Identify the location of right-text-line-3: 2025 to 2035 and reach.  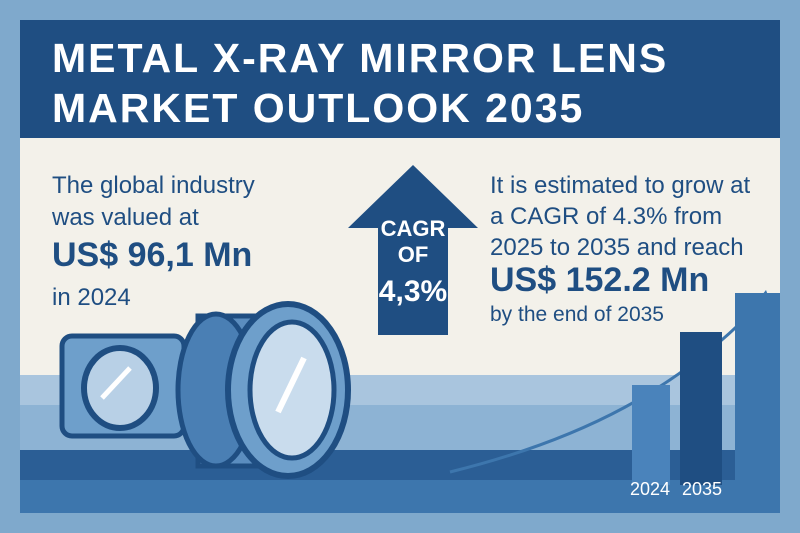
(617, 247).